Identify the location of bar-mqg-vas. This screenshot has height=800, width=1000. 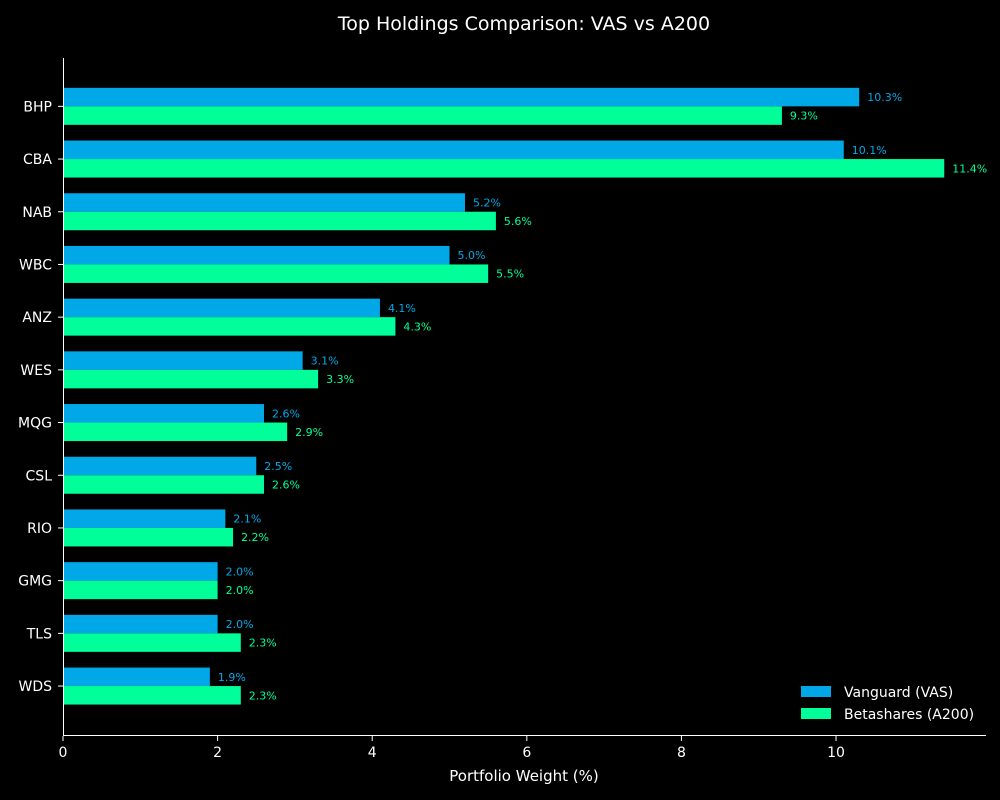
(163, 413).